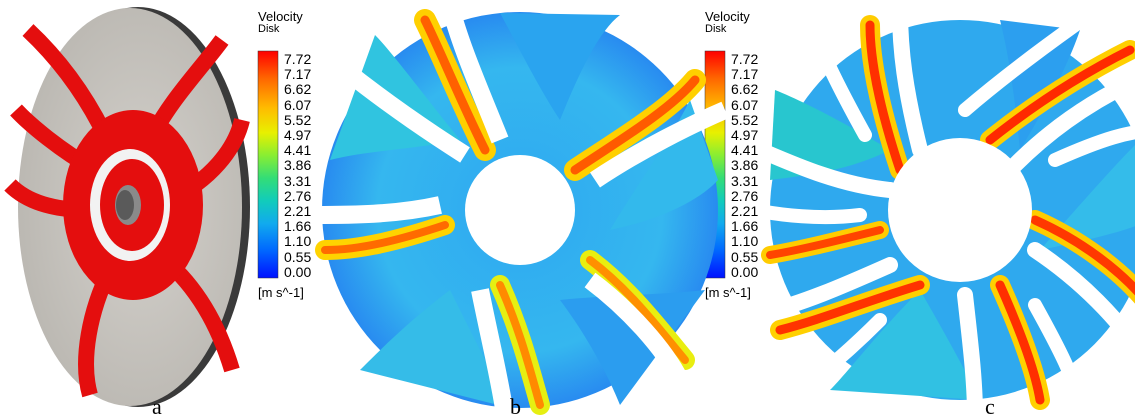 This screenshot has height=419, width=1135. What do you see at coordinates (298, 135) in the screenshot?
I see `legend-1-tick: 4.97` at bounding box center [298, 135].